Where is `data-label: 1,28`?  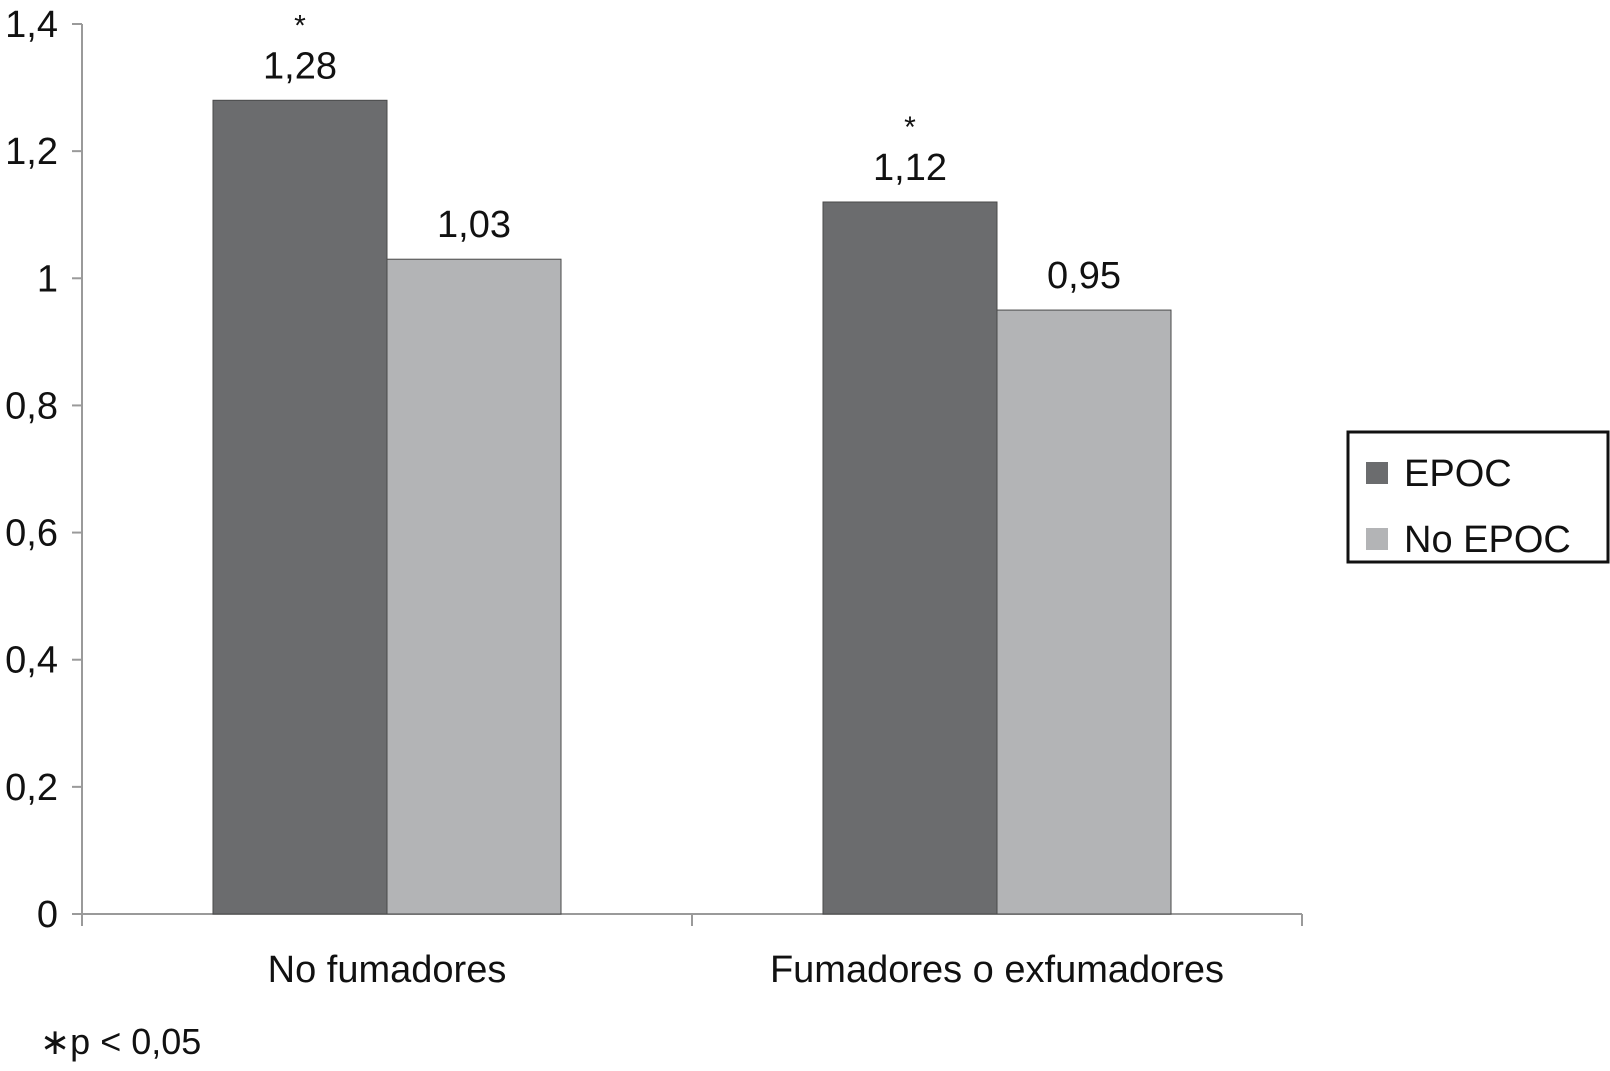
data-label: 1,28 is located at coordinates (300, 66).